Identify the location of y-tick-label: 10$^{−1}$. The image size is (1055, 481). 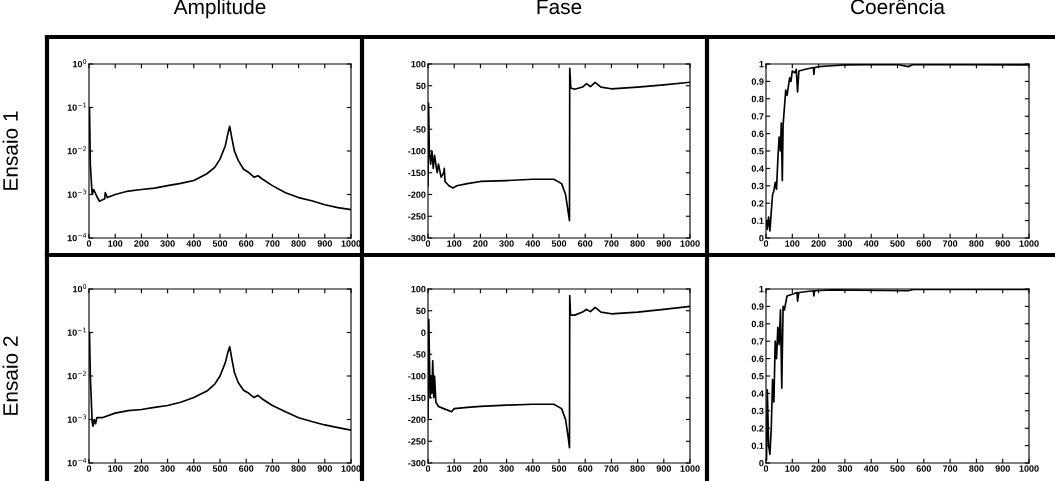
(77, 331).